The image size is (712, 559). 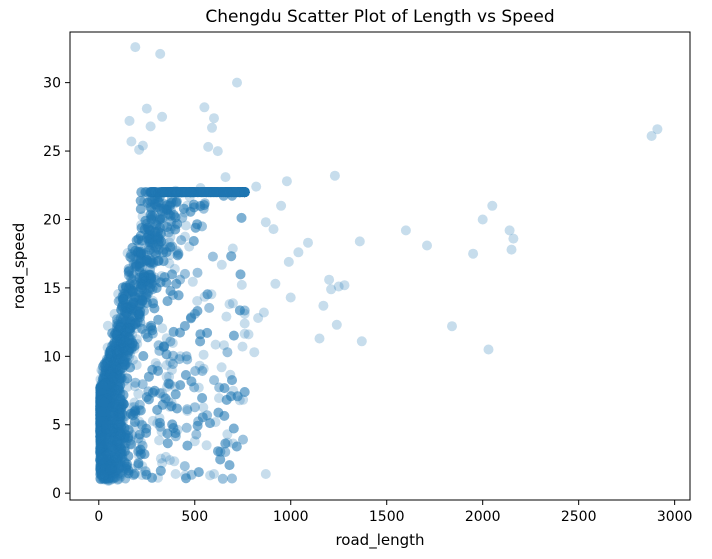 What do you see at coordinates (579, 517) in the screenshot?
I see `x-tick-label: 2500` at bounding box center [579, 517].